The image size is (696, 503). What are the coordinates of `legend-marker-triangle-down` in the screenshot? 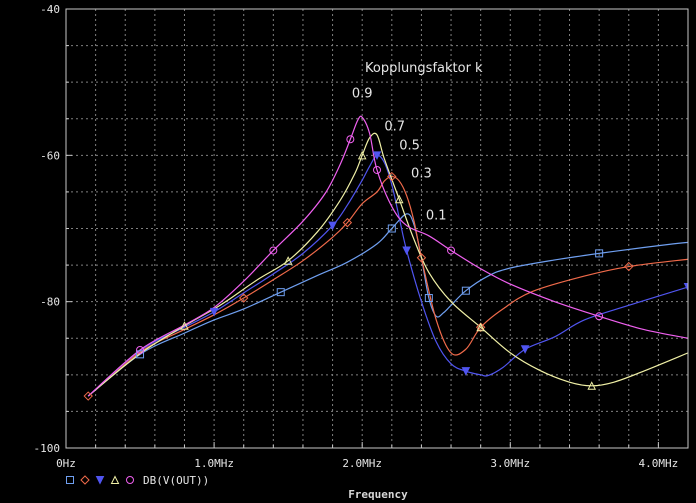 It's located at (100, 480).